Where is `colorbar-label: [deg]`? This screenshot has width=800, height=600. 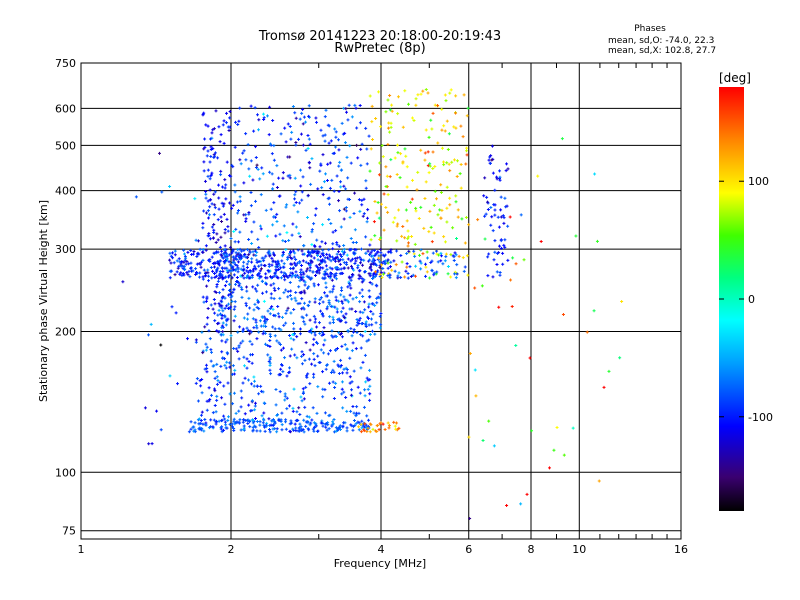
colorbar-label: [deg] is located at coordinates (735, 78).